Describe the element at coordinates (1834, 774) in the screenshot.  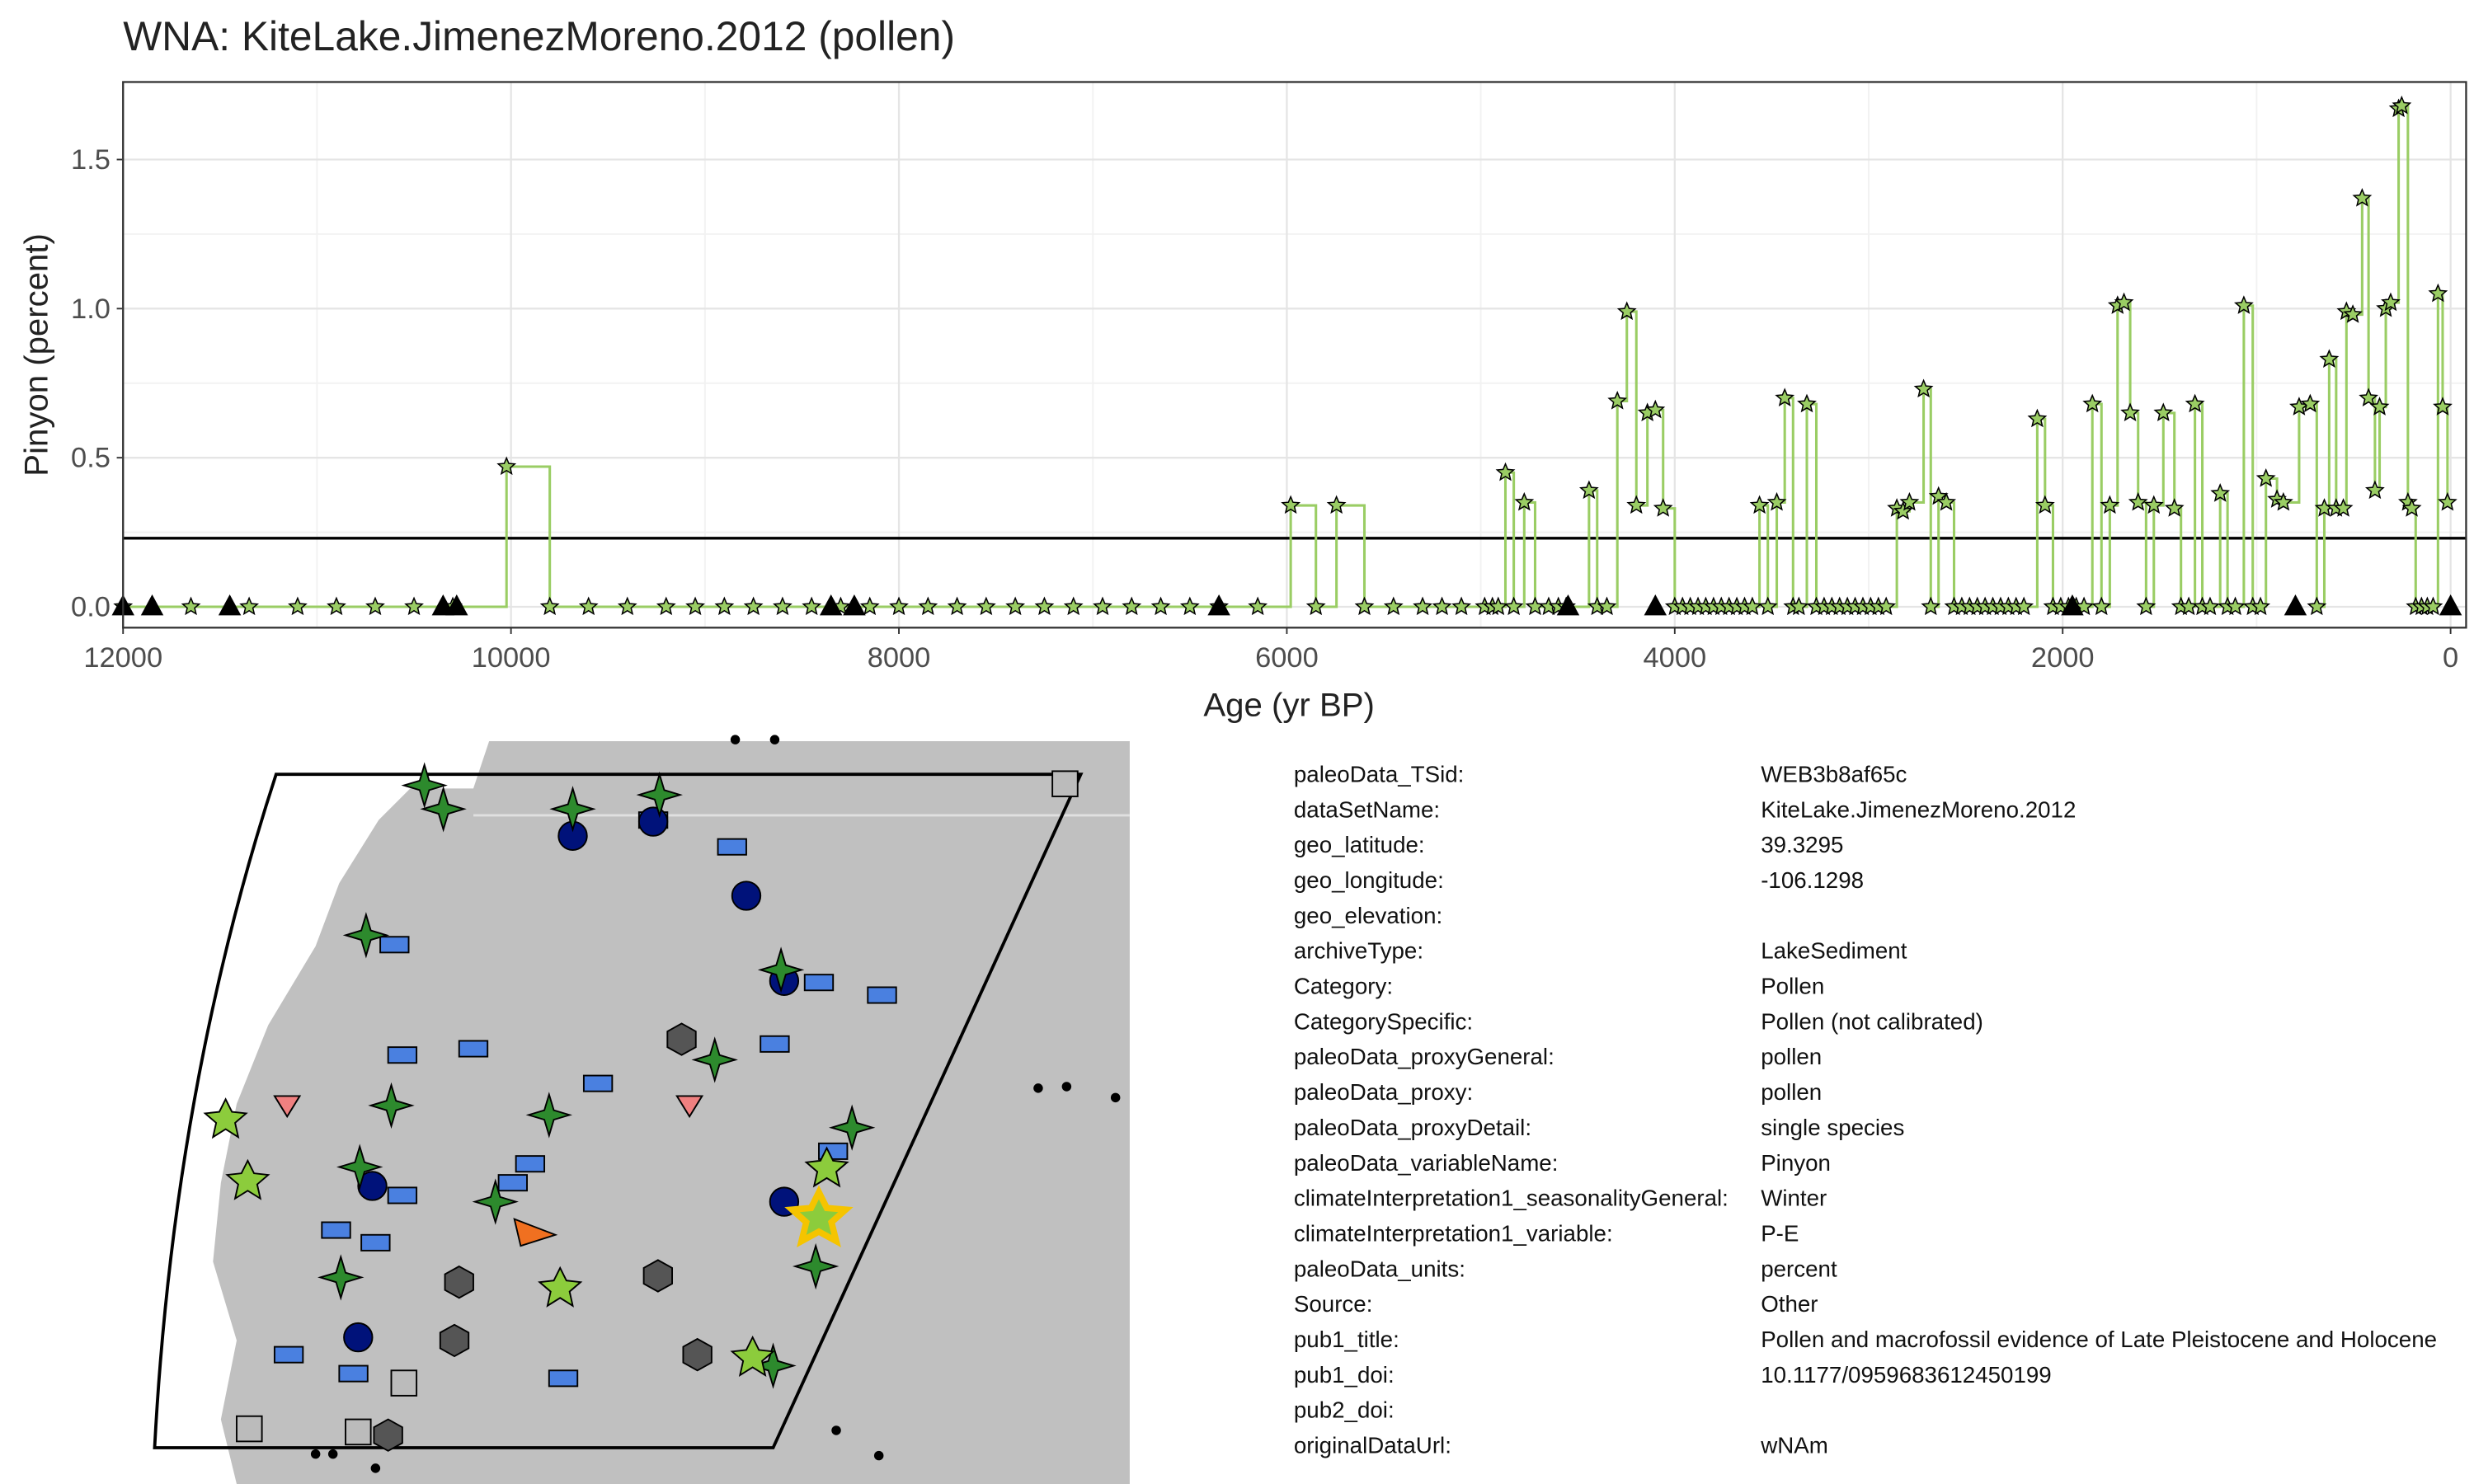
I see `meta-value: WEB3b8af65c` at that location.